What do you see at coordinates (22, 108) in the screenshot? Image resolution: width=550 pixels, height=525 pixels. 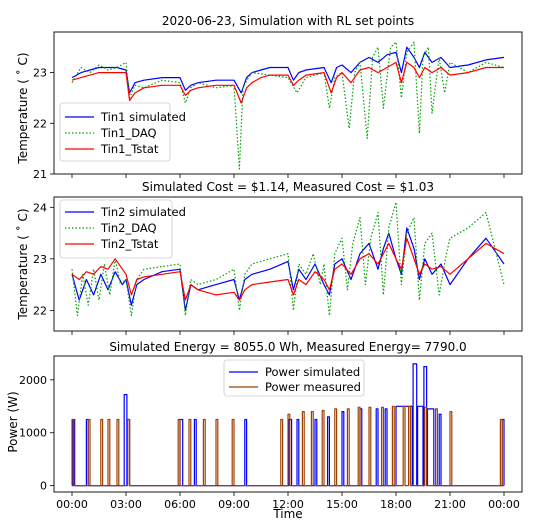 I see `panel-1-ylabel: Temperature ( ˚ C)` at bounding box center [22, 108].